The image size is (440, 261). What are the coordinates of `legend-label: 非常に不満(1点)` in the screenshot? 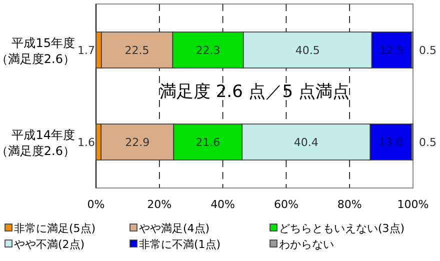 It's located at (180, 244).